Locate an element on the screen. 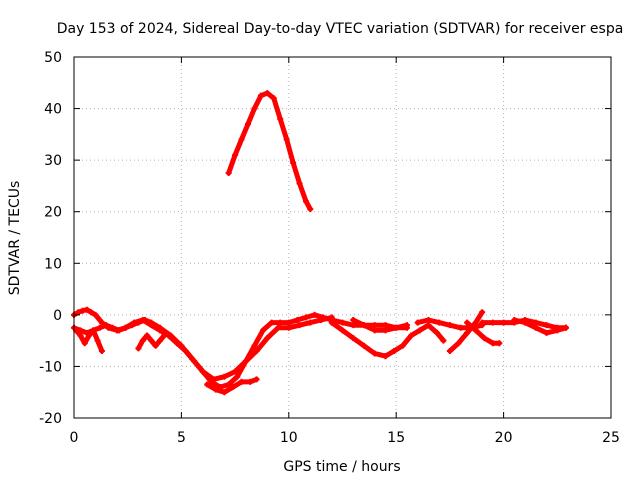 The width and height of the screenshot is (640, 480). y-tick-label: -10 is located at coordinates (50, 367).